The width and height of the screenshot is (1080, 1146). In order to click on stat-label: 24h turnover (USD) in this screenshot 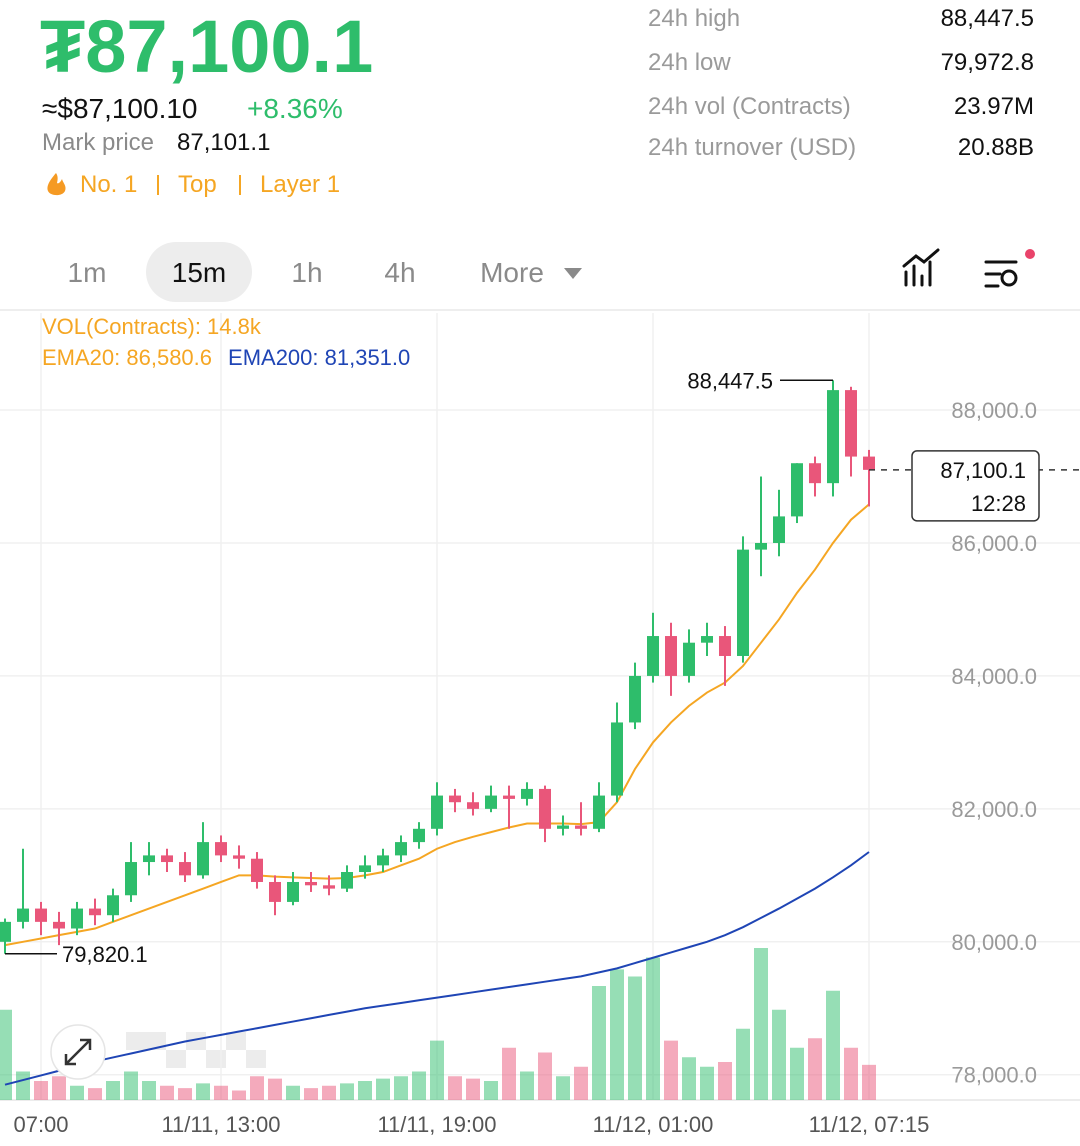, I will do `click(752, 147)`.